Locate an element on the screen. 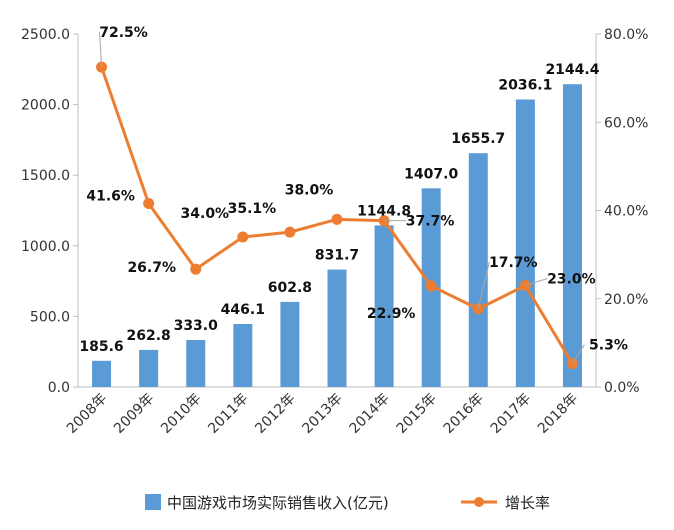 The height and width of the screenshot is (530, 674). y-left-tick-label: 0.0 is located at coordinates (59, 388).